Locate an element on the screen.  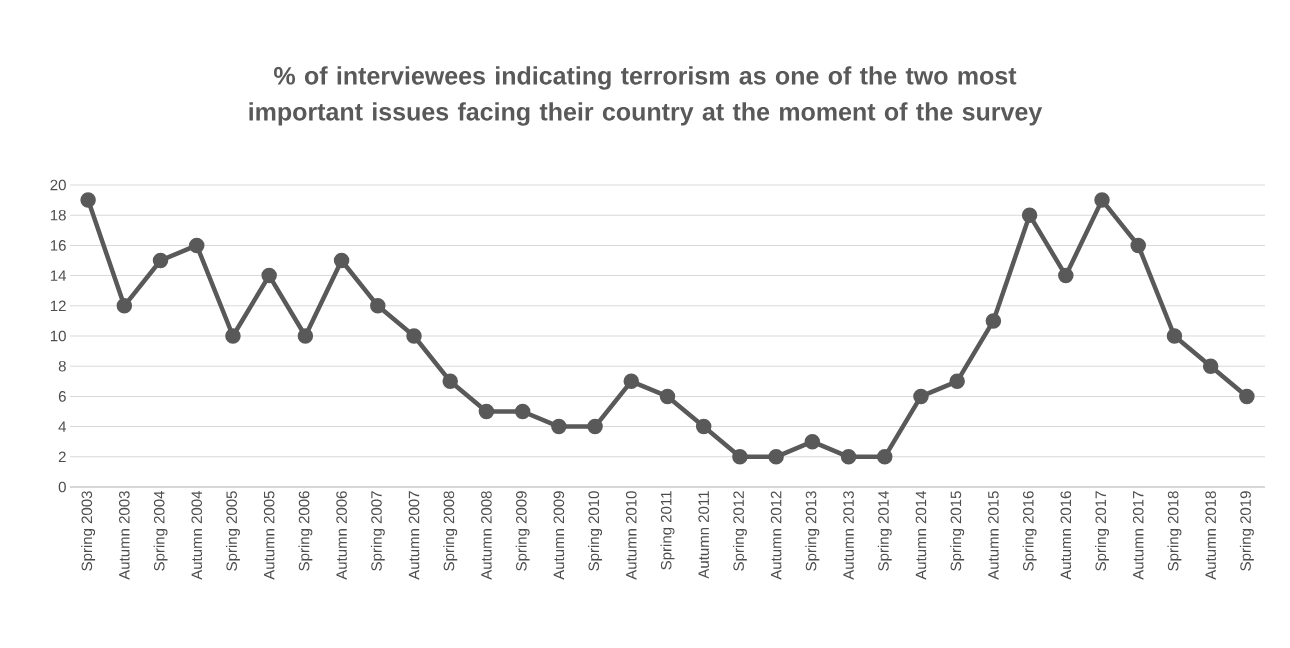
y-tick-label: 16 is located at coordinates (58, 245).